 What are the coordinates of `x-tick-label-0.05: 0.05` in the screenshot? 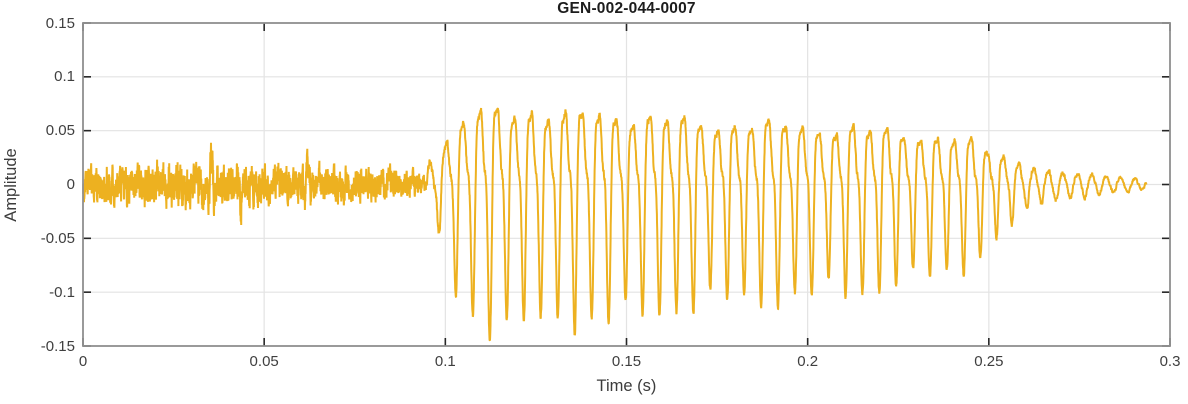 It's located at (264, 361).